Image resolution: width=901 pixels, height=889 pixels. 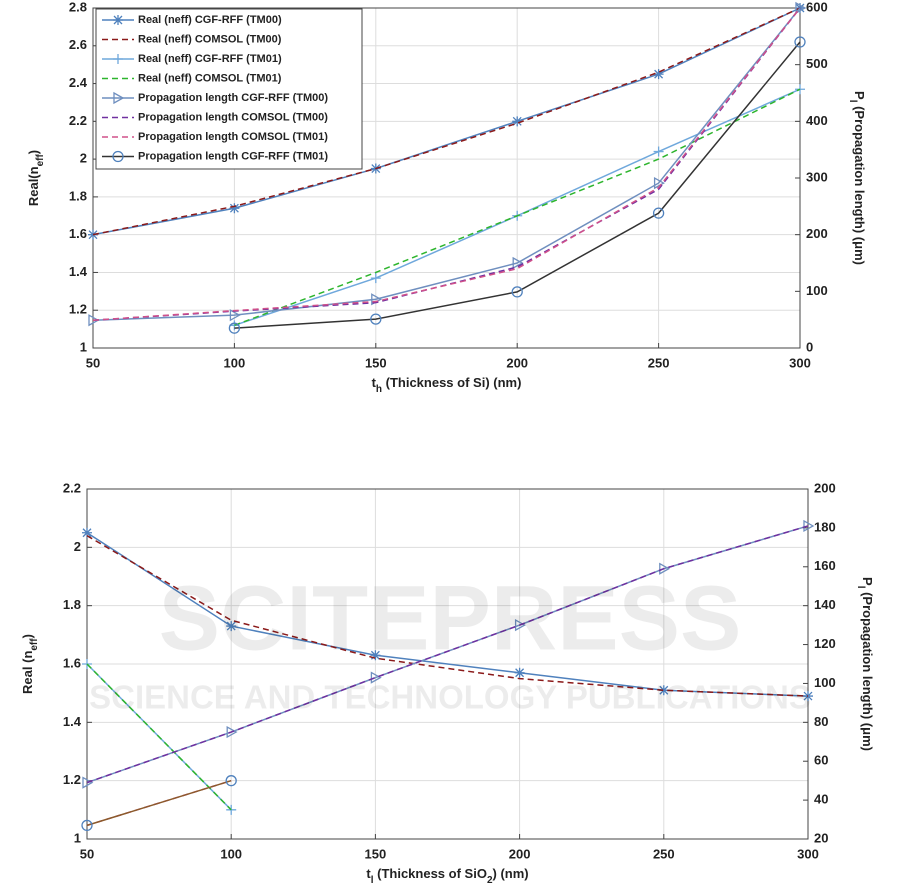 I want to click on y-tick-label: 2, so click(x=77, y=546).